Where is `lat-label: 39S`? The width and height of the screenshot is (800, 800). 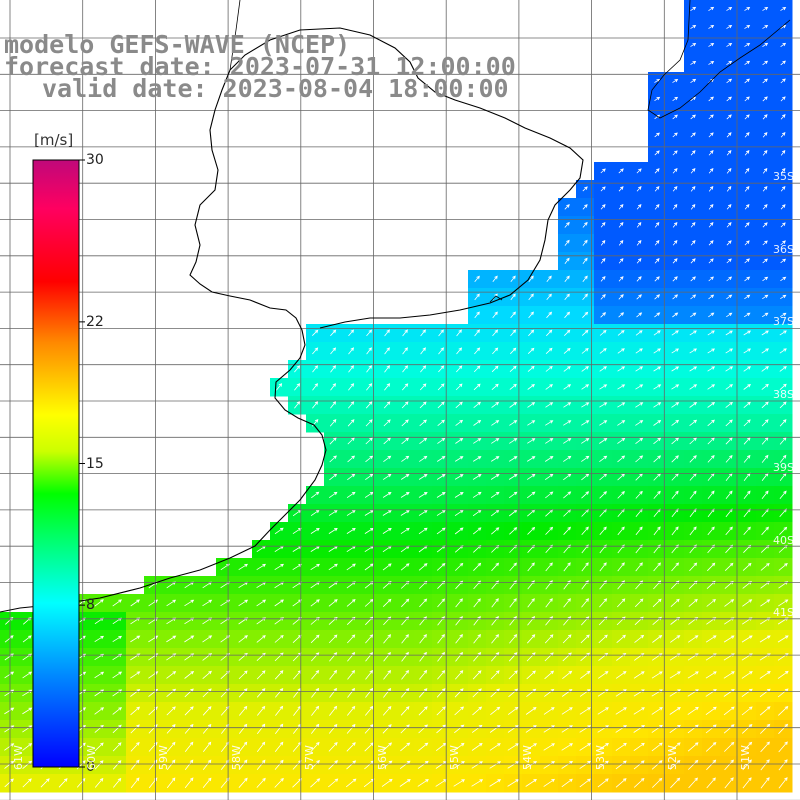
lat-label: 39S is located at coordinates (783, 467).